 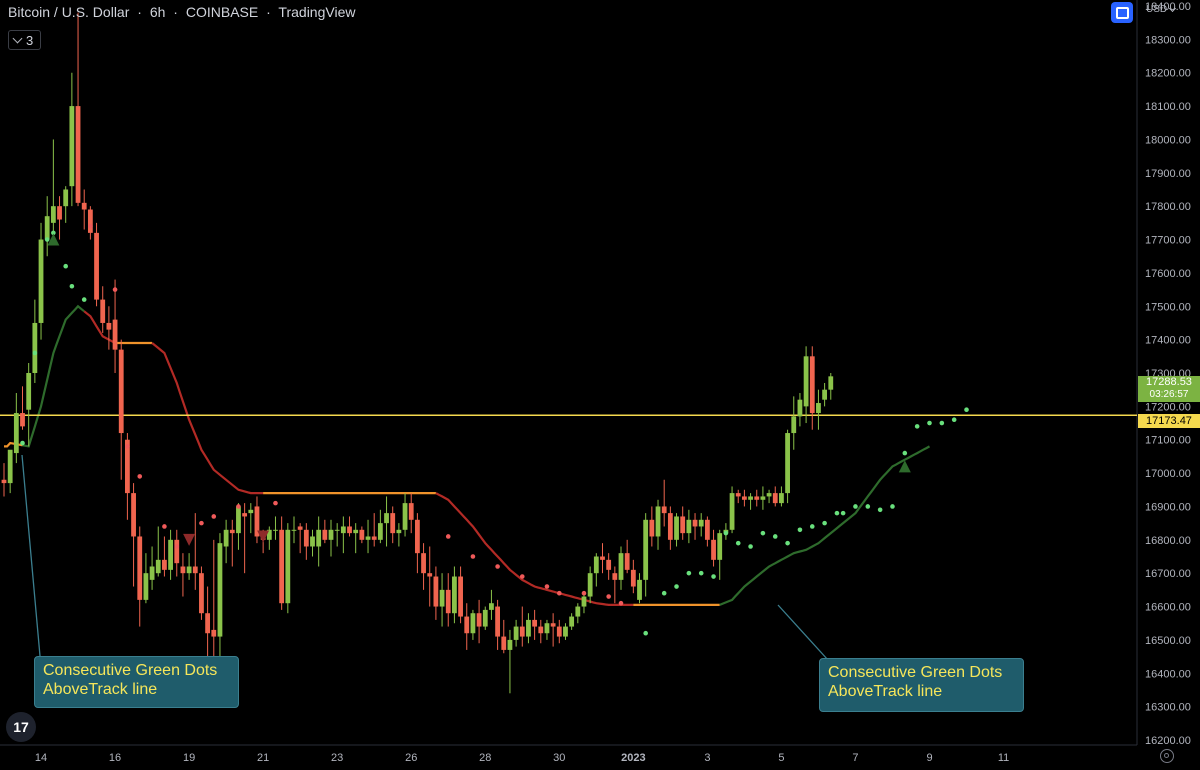 What do you see at coordinates (1168, 574) in the screenshot?
I see `y-tick-label: 16700.00` at bounding box center [1168, 574].